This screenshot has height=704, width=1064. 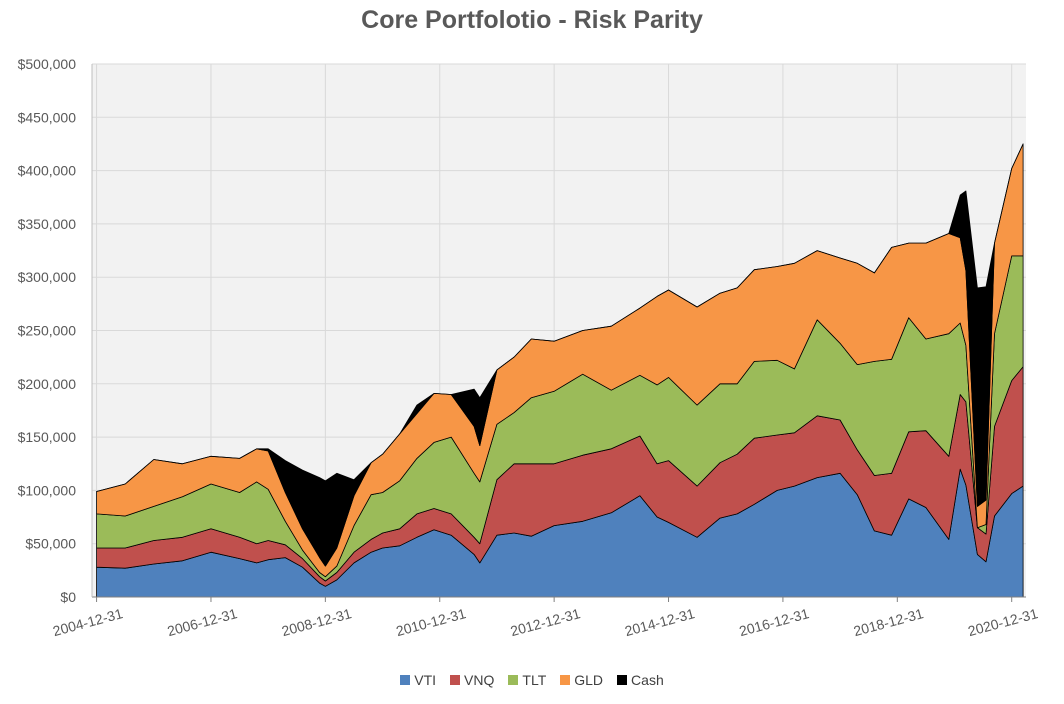 What do you see at coordinates (431, 622) in the screenshot?
I see `x-tick-label: 2010-12-31` at bounding box center [431, 622].